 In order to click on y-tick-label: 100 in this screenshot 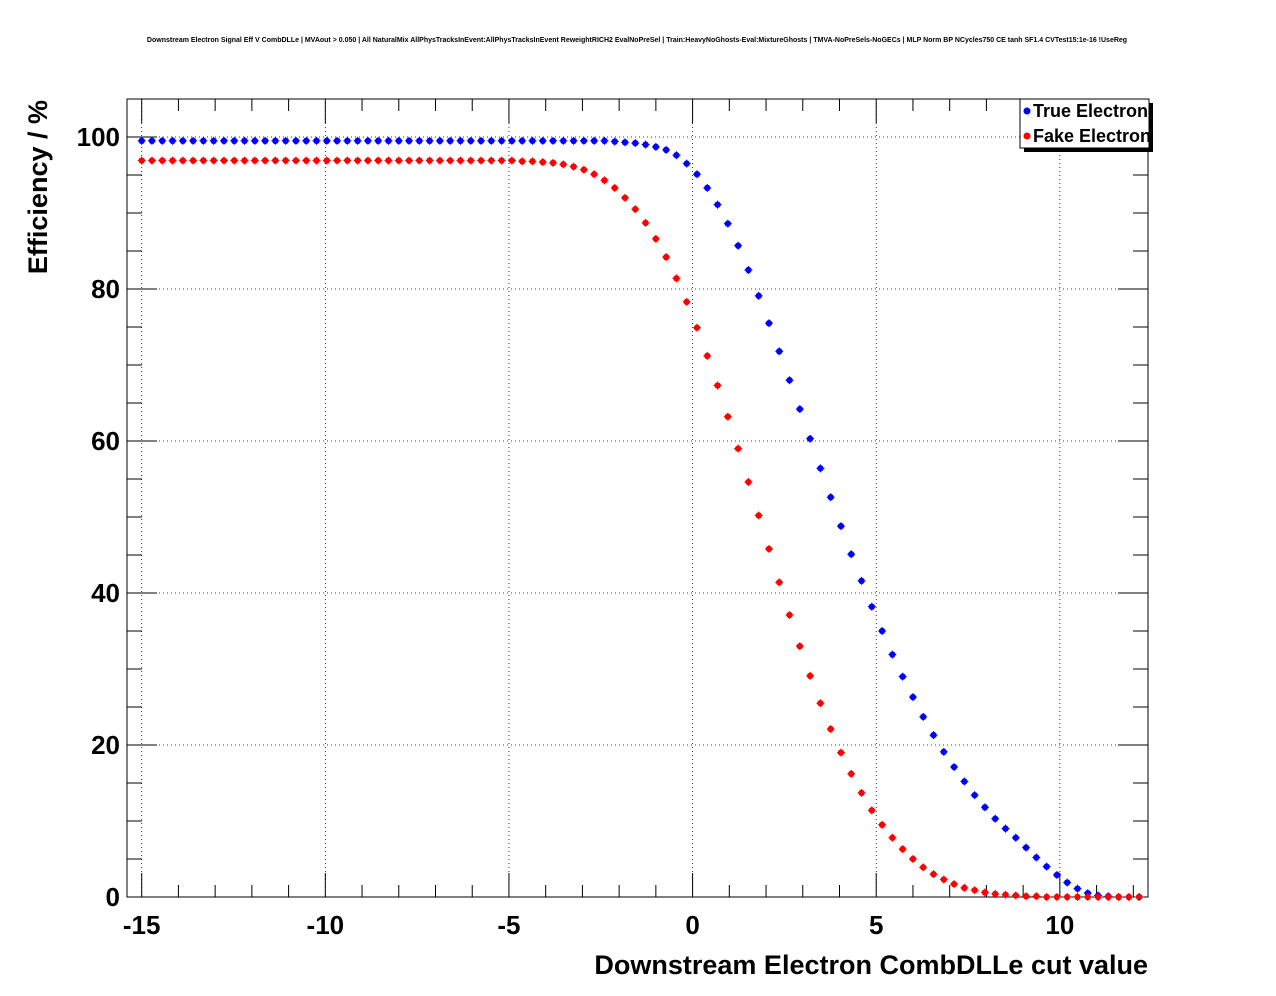, I will do `click(98, 137)`.